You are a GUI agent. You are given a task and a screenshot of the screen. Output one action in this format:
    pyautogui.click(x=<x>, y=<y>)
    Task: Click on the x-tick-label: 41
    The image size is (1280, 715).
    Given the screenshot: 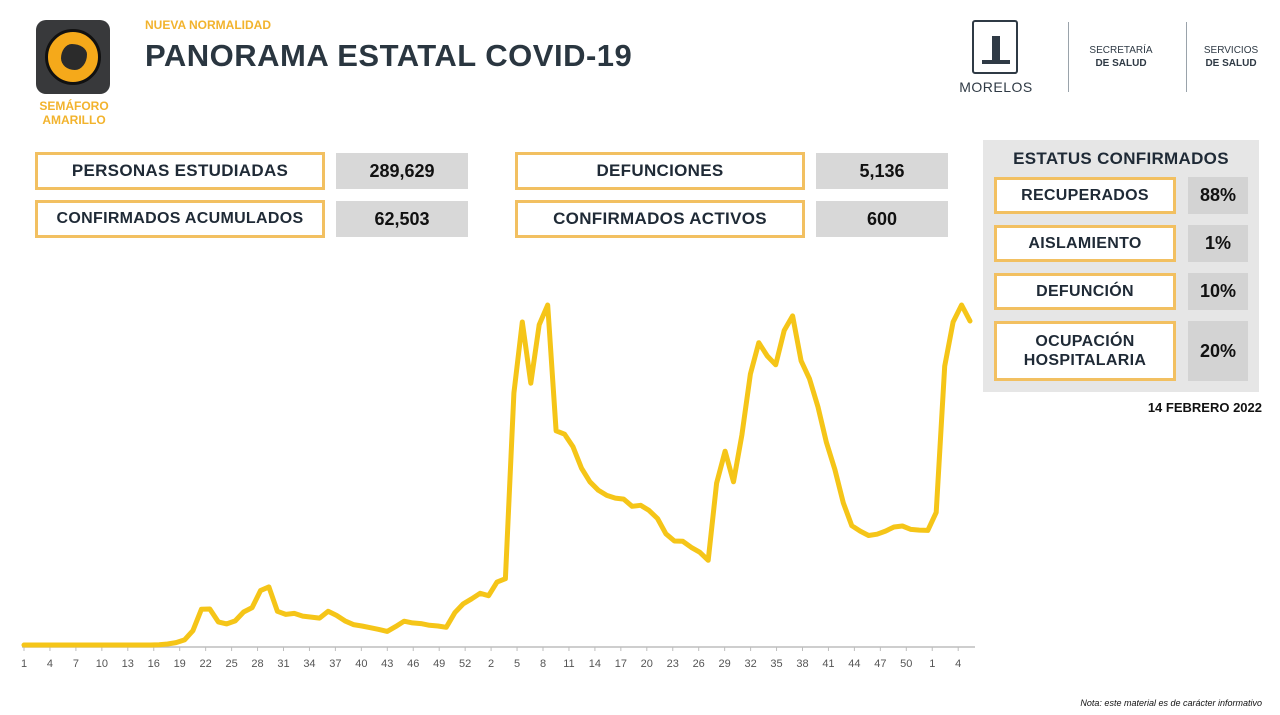 What is the action you would take?
    pyautogui.click(x=828, y=664)
    